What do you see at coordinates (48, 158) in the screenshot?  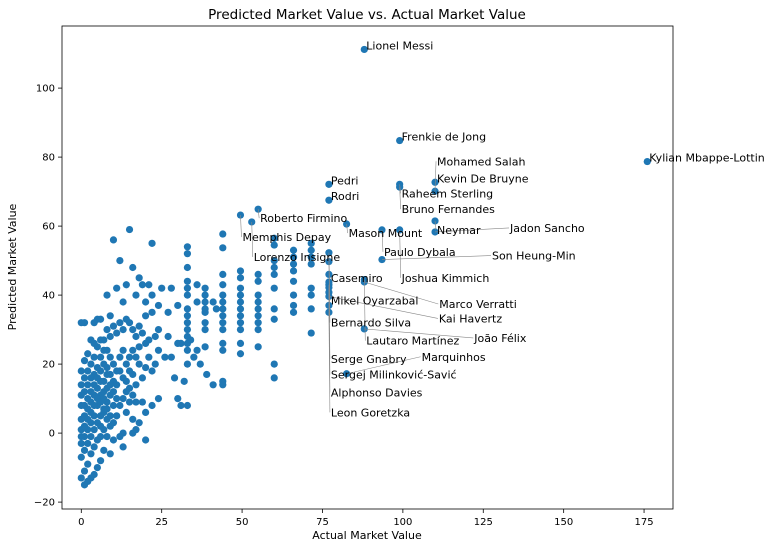 I see `y-tick-label: 80` at bounding box center [48, 158].